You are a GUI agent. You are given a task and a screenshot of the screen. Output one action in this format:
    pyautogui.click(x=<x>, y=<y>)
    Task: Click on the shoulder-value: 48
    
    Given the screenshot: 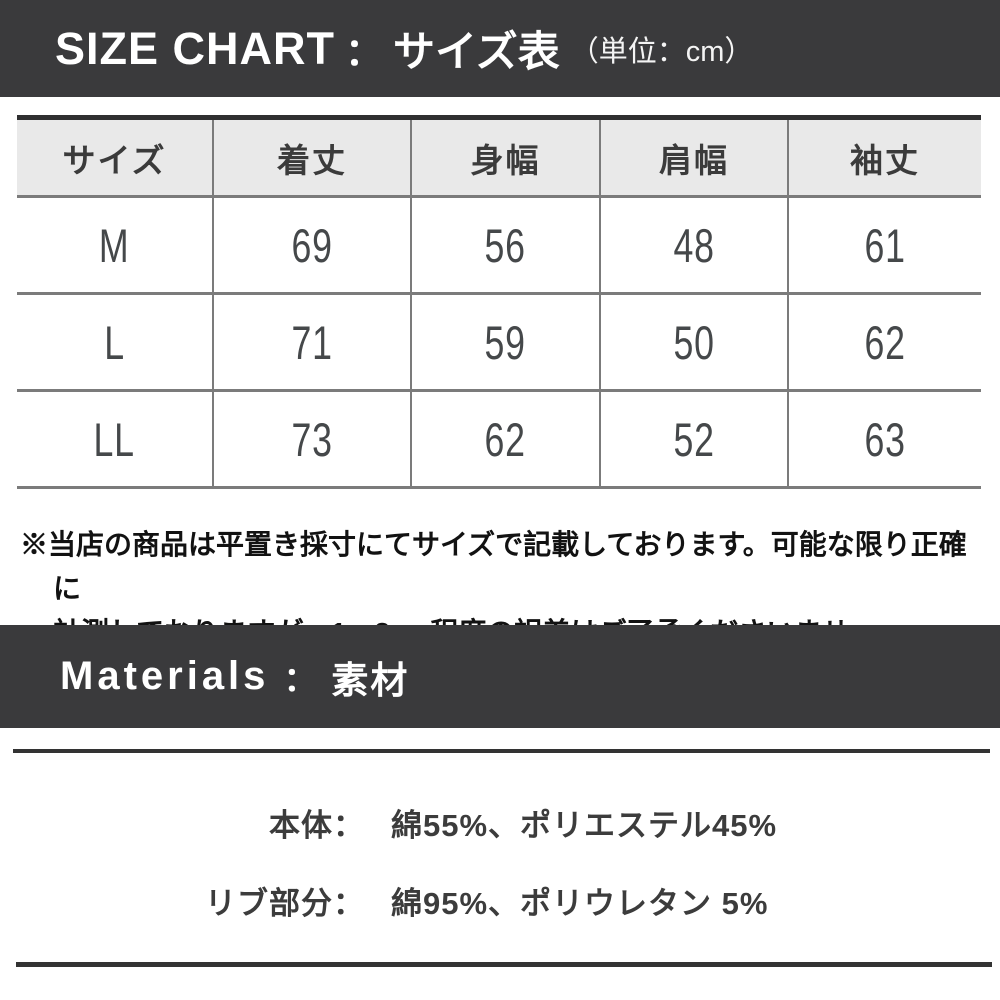 What is the action you would take?
    pyautogui.click(x=694, y=245)
    